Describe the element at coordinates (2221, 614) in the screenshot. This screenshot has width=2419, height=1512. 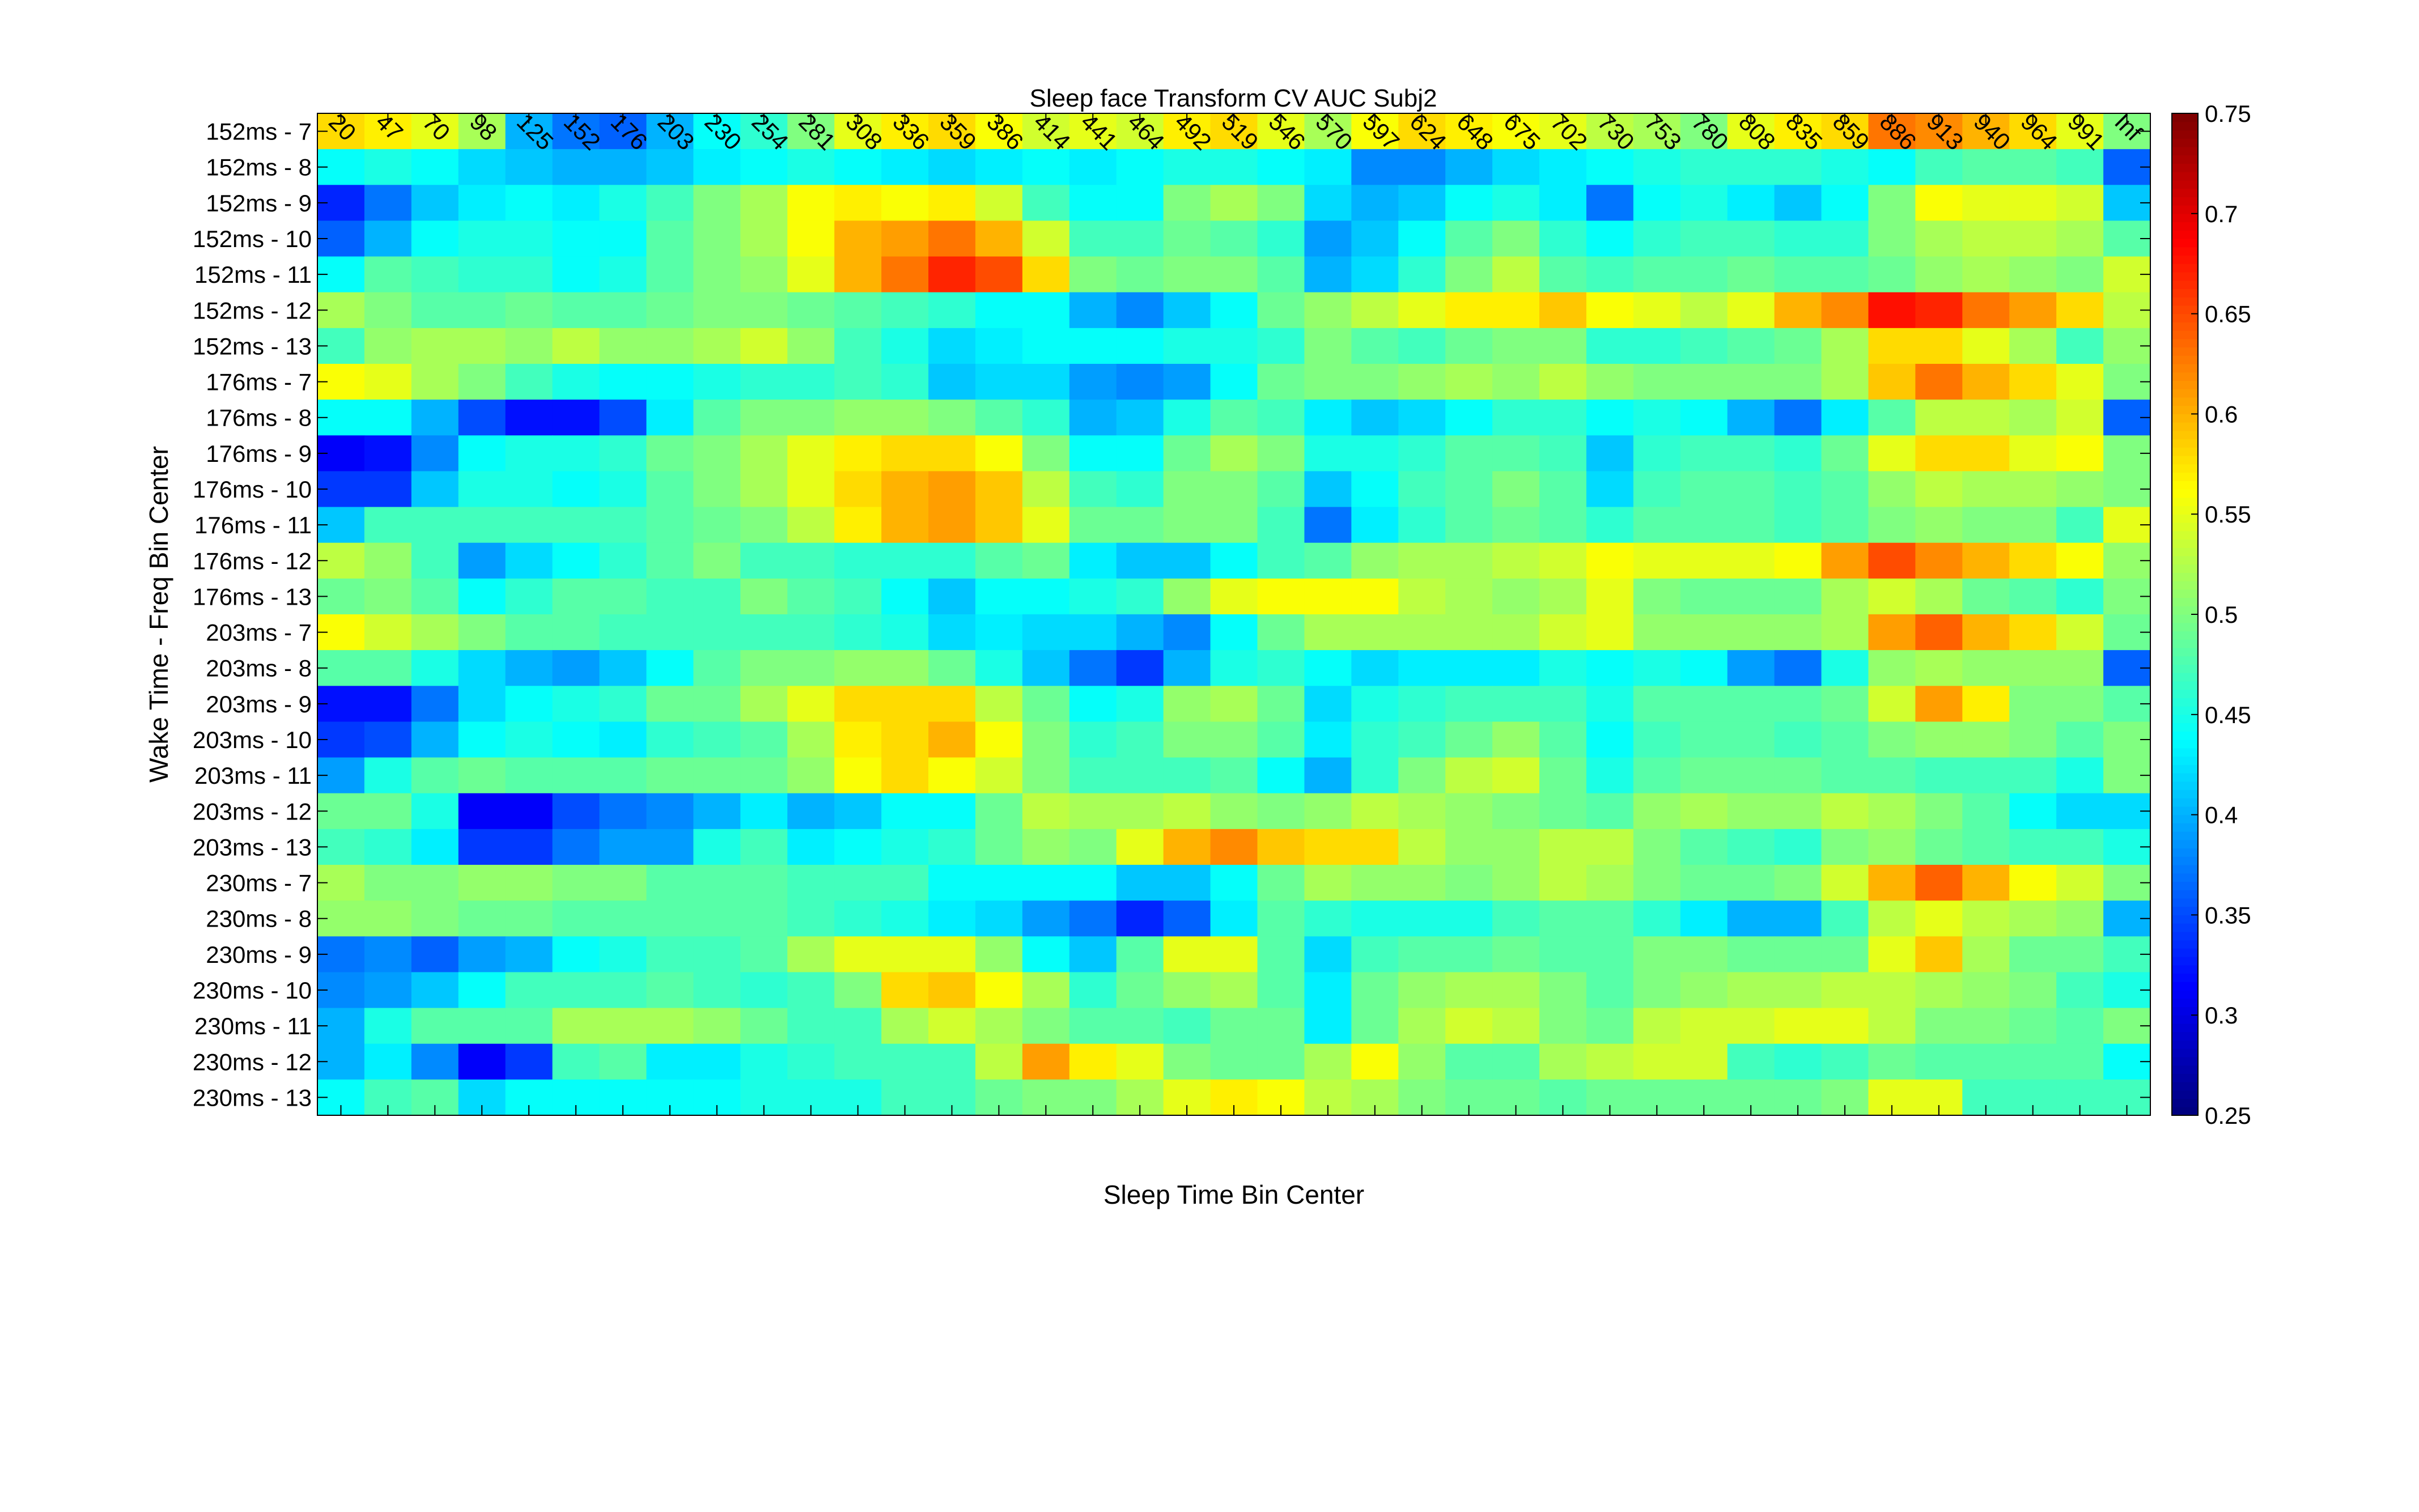
I see `colorbar-tick-label: 0.5` at that location.